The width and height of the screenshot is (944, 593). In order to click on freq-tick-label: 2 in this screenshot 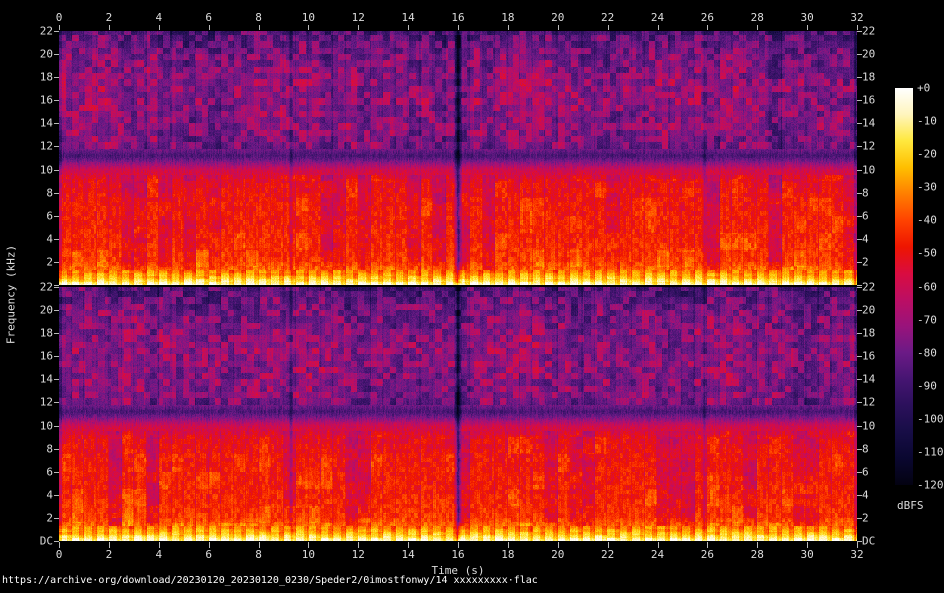, I will do `click(865, 518)`.